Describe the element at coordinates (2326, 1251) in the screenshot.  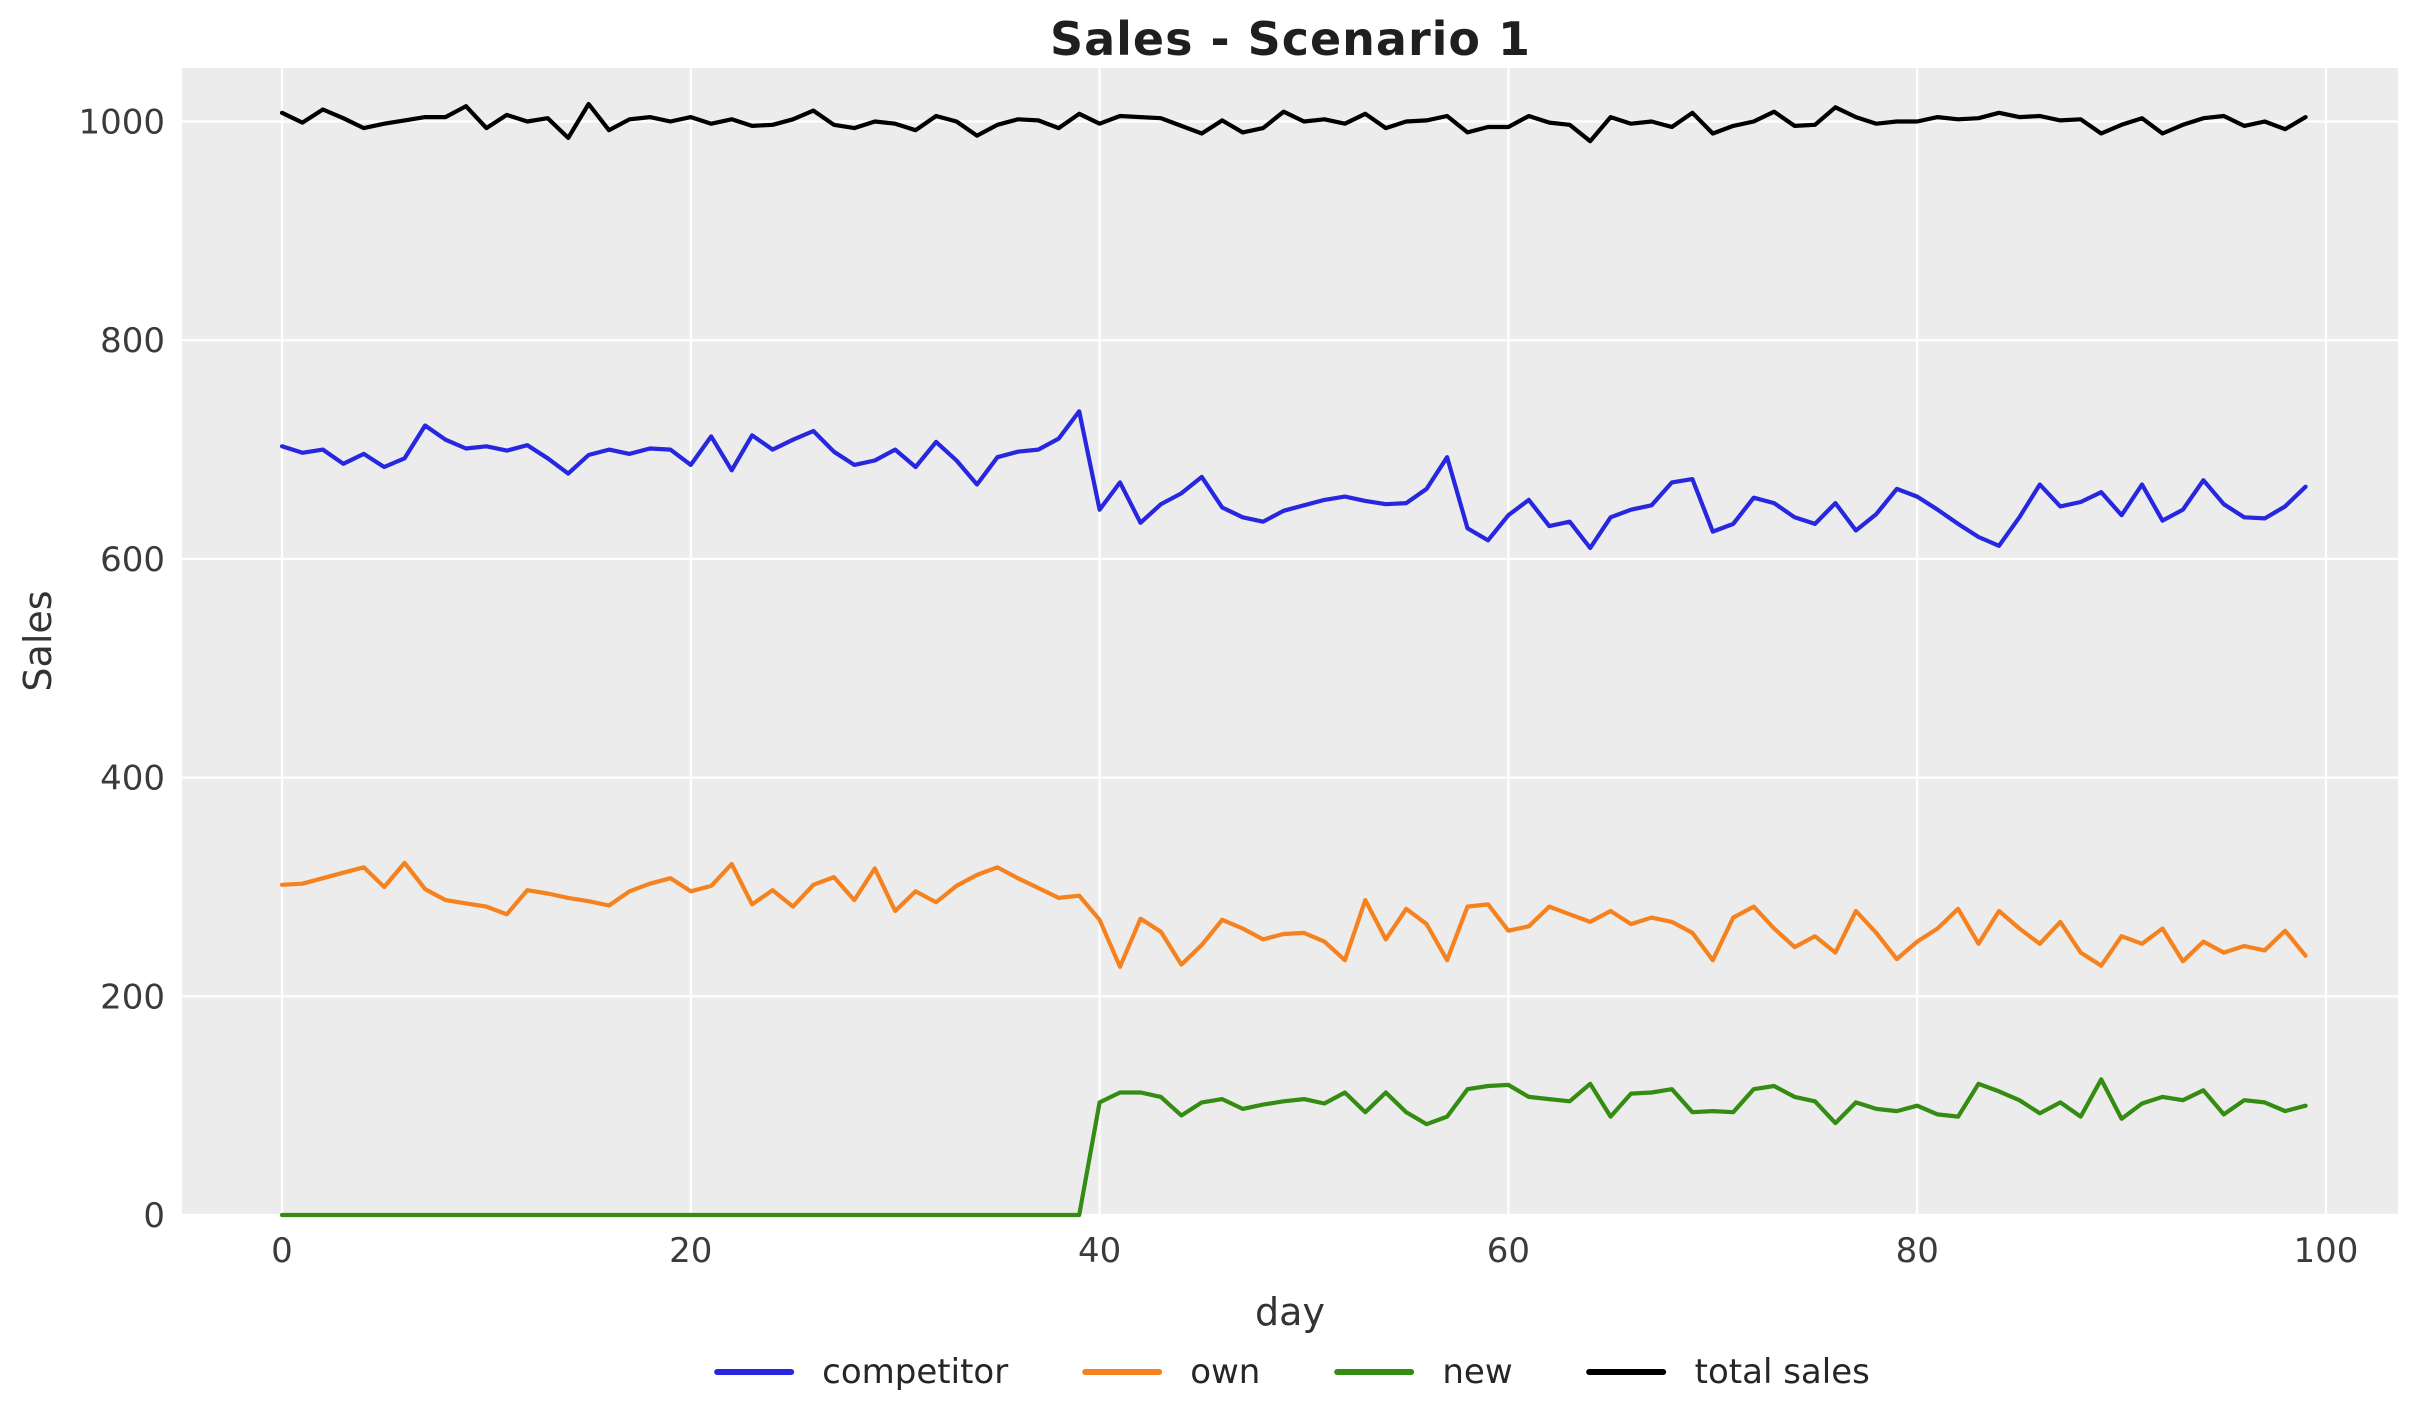
I see `x-tick-100: 100` at that location.